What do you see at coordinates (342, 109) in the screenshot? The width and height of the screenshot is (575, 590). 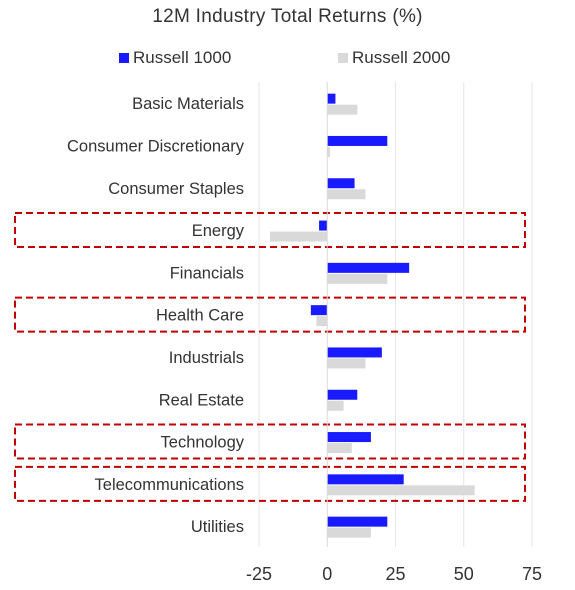 I see `bar-russell-2000-basic-materials` at bounding box center [342, 109].